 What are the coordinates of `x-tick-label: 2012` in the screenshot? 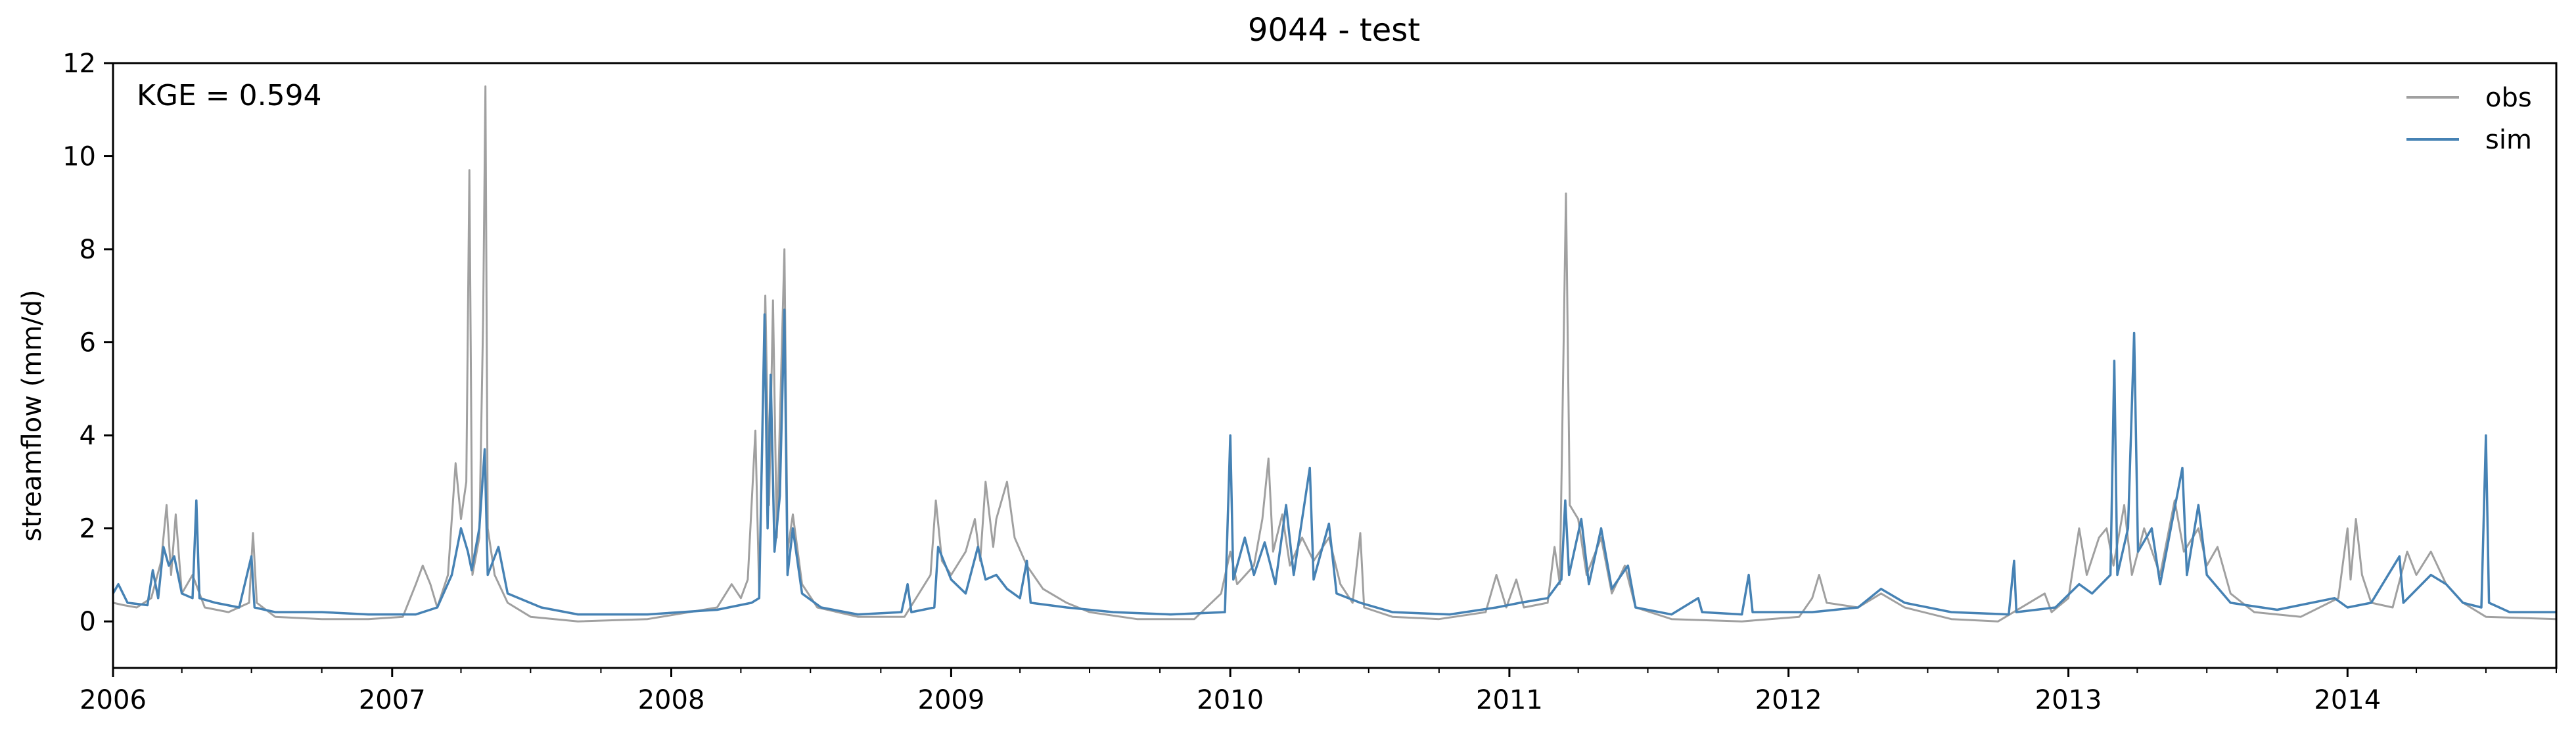 It's located at (1789, 700).